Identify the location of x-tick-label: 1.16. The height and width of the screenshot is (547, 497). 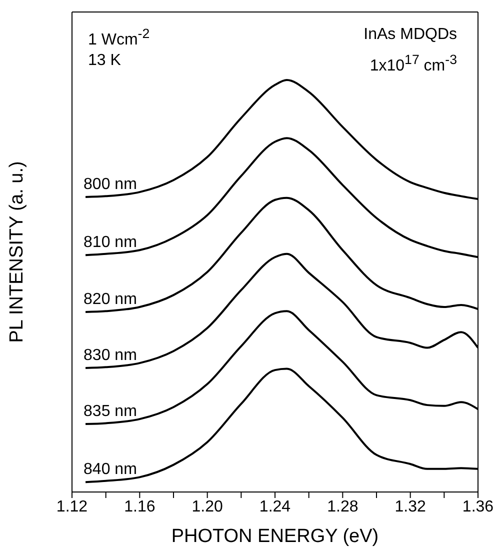
(140, 507).